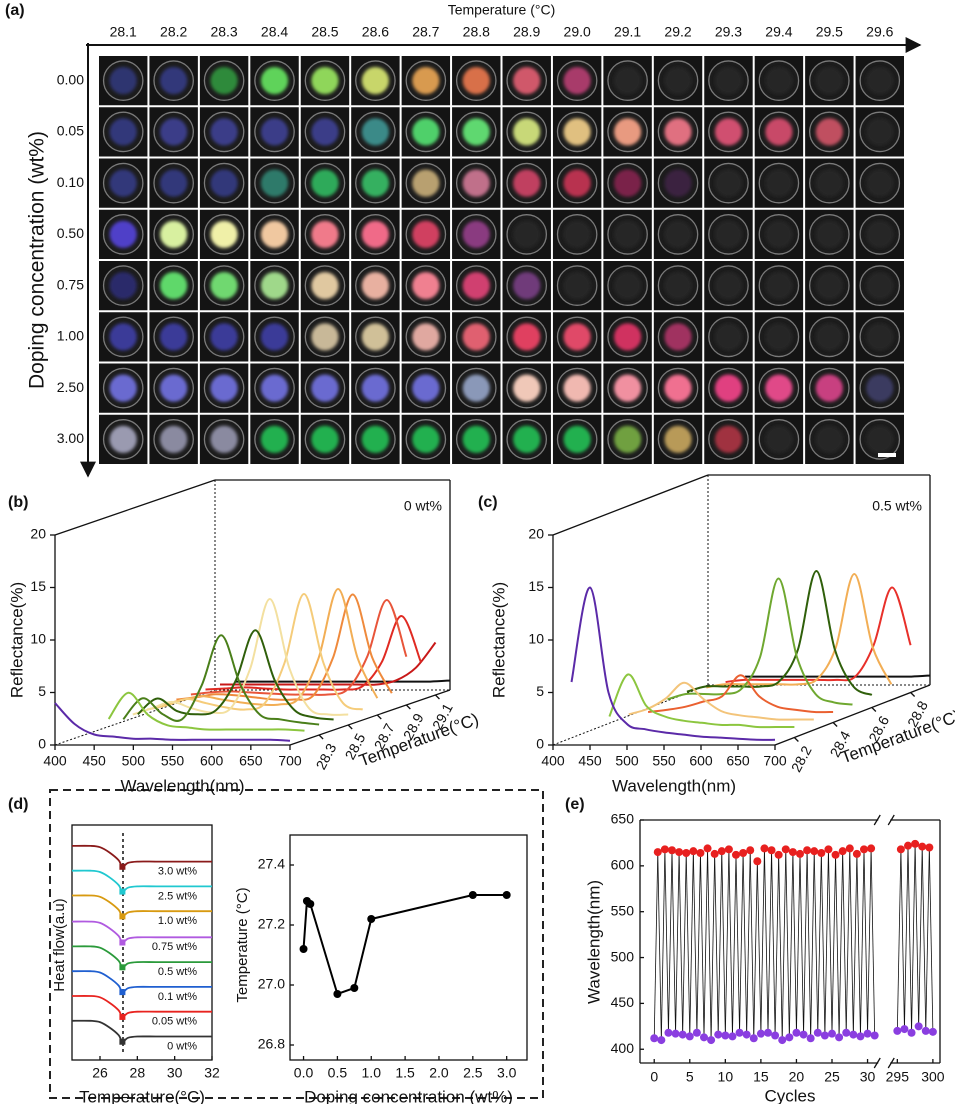 The width and height of the screenshot is (955, 1104). What do you see at coordinates (325, 756) in the screenshot?
I see `z-tick-label: 28.3` at bounding box center [325, 756].